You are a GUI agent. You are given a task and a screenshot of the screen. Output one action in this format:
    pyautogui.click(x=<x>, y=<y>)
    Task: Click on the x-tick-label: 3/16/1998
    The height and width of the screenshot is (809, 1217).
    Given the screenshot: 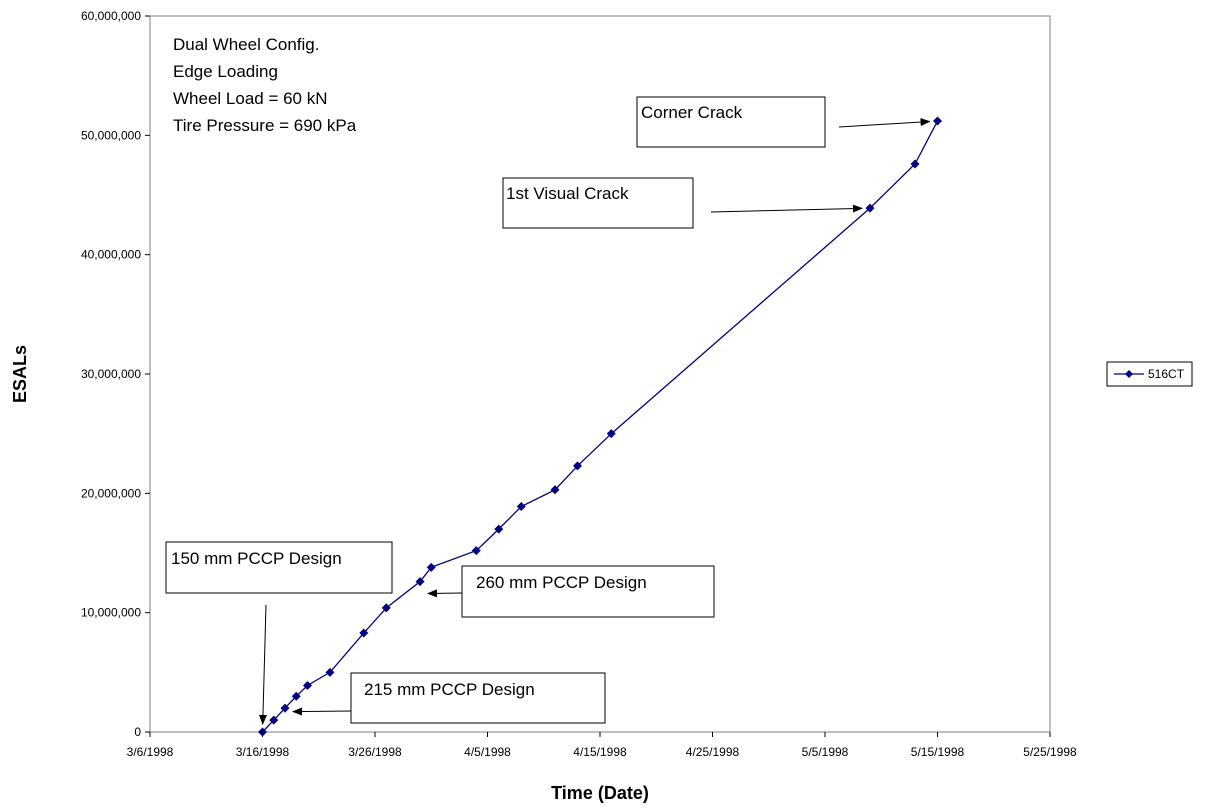 What is the action you would take?
    pyautogui.click(x=263, y=752)
    